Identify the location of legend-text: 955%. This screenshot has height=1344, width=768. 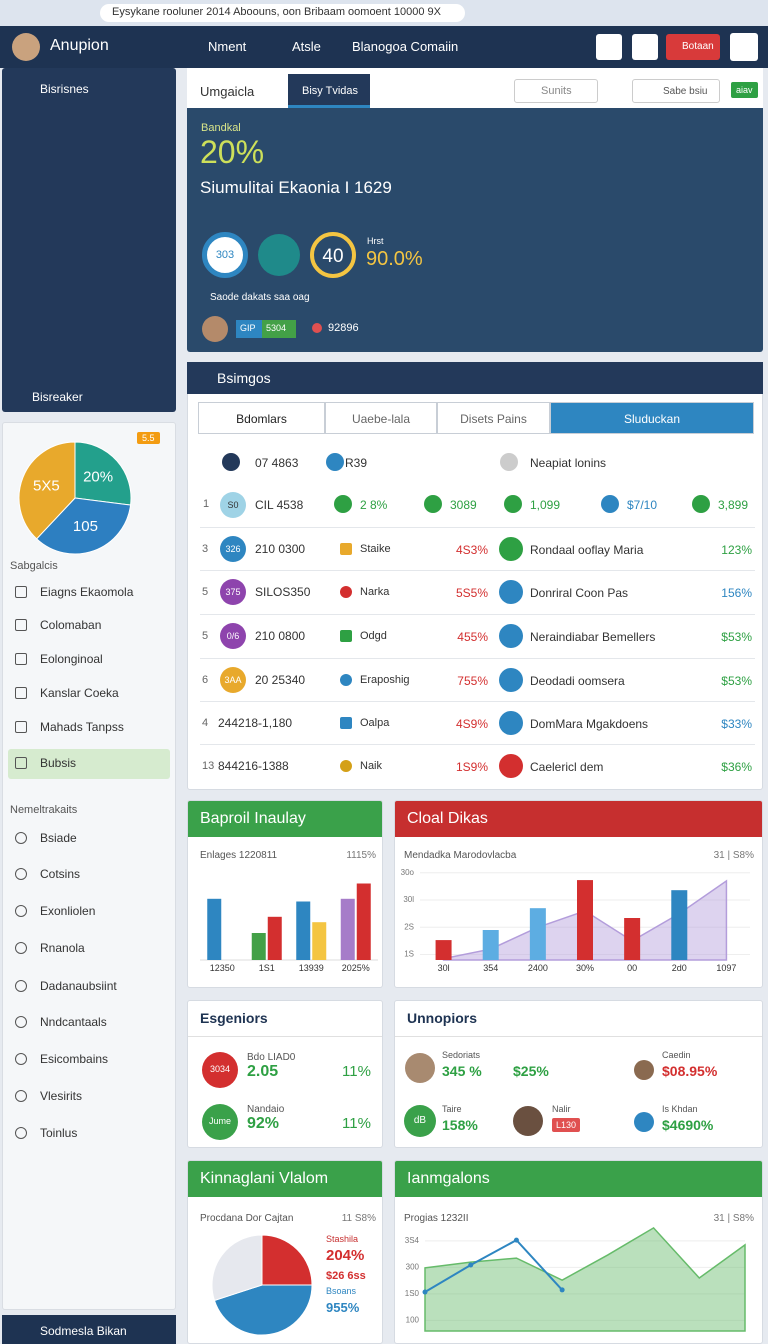
(343, 1307).